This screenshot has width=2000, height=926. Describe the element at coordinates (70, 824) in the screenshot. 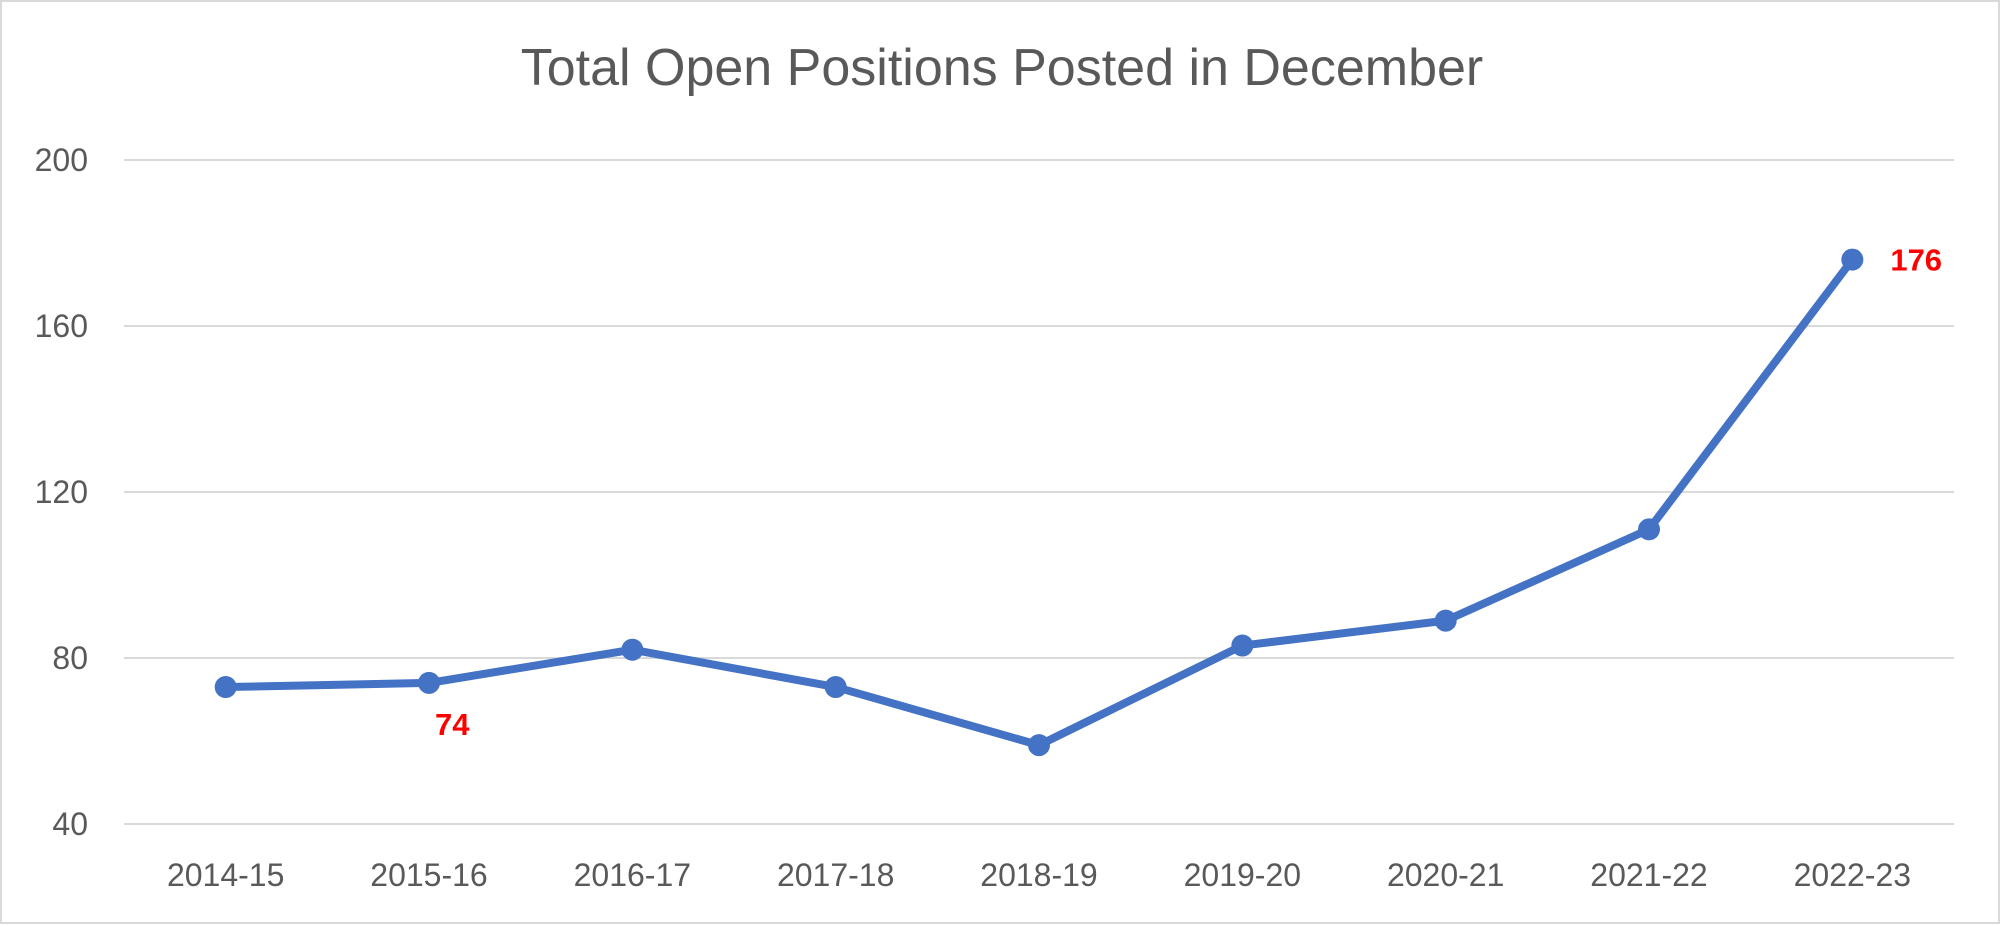

I see `y-tick-label: 40` at that location.